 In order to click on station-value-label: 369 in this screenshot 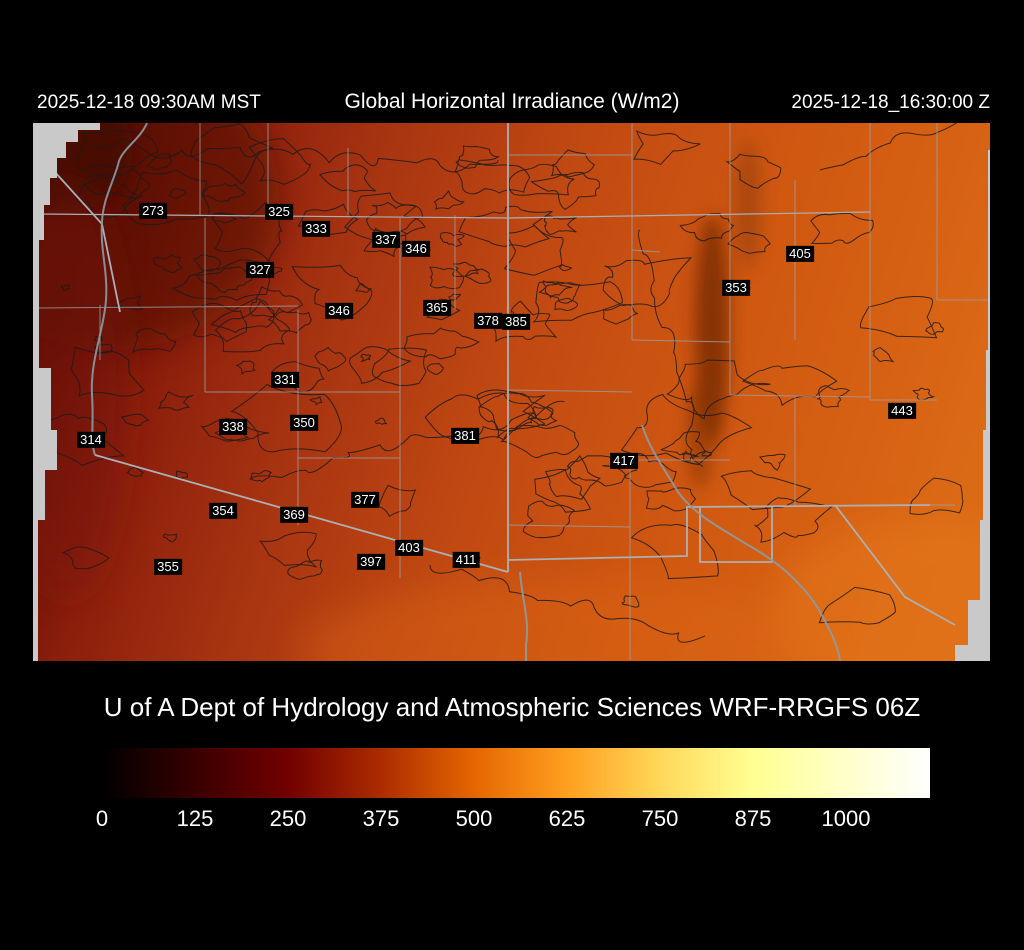, I will do `click(294, 515)`.